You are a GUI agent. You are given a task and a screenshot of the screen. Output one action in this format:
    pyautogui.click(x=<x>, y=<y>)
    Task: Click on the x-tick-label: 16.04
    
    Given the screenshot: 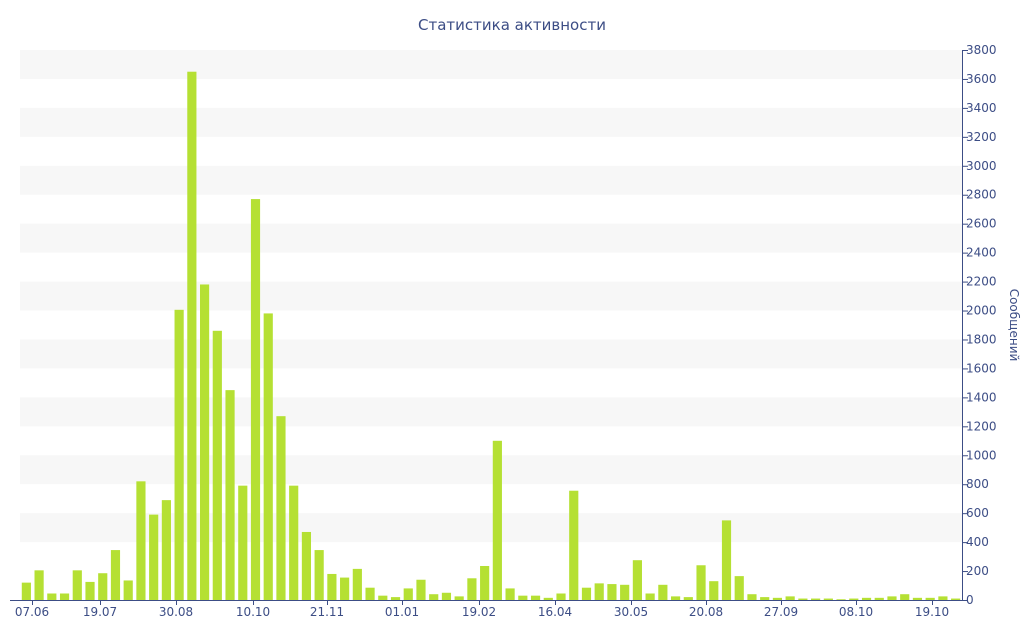 What is the action you would take?
    pyautogui.click(x=555, y=612)
    